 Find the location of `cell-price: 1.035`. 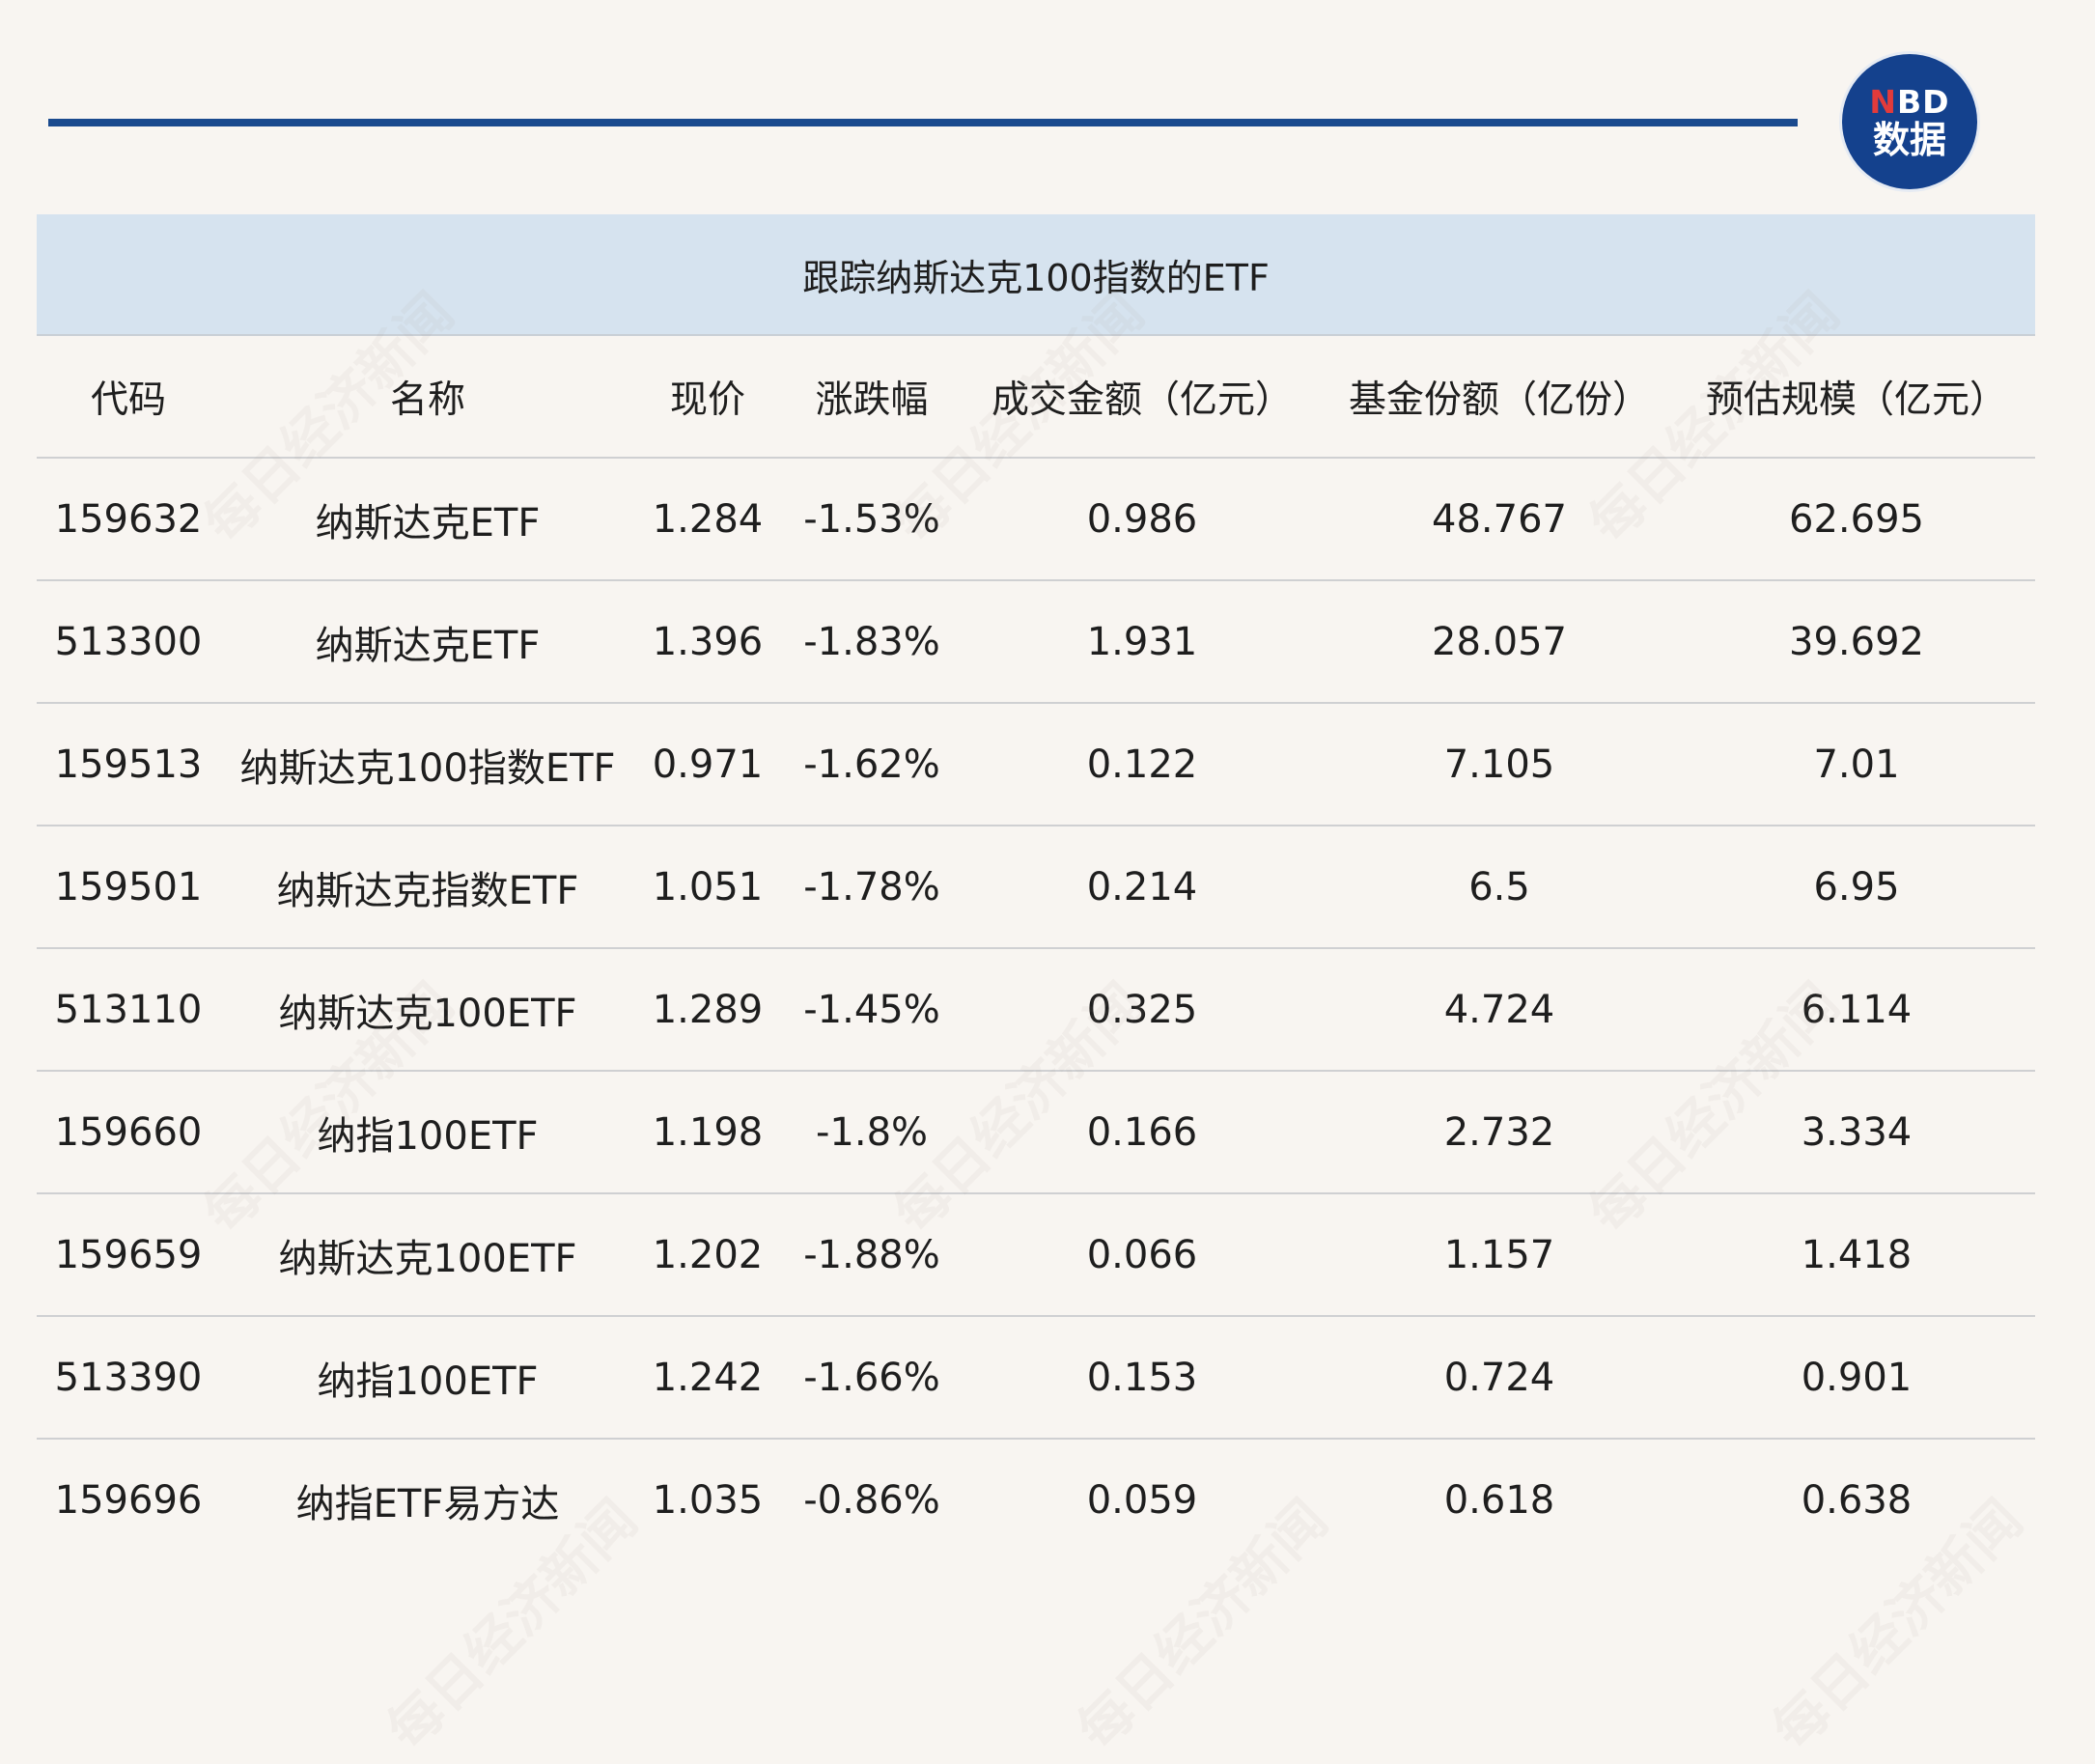

cell-price: 1.035 is located at coordinates (708, 1500).